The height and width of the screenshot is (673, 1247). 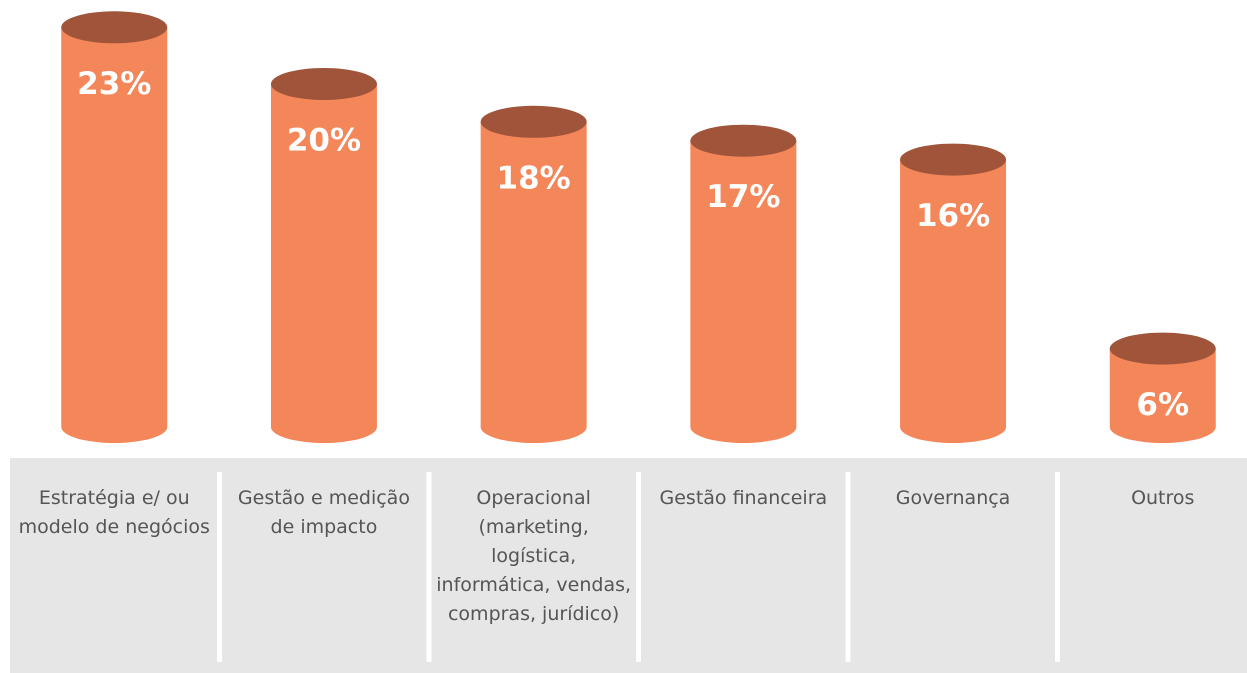 I want to click on category-label: Gestão financeira, so click(x=743, y=498).